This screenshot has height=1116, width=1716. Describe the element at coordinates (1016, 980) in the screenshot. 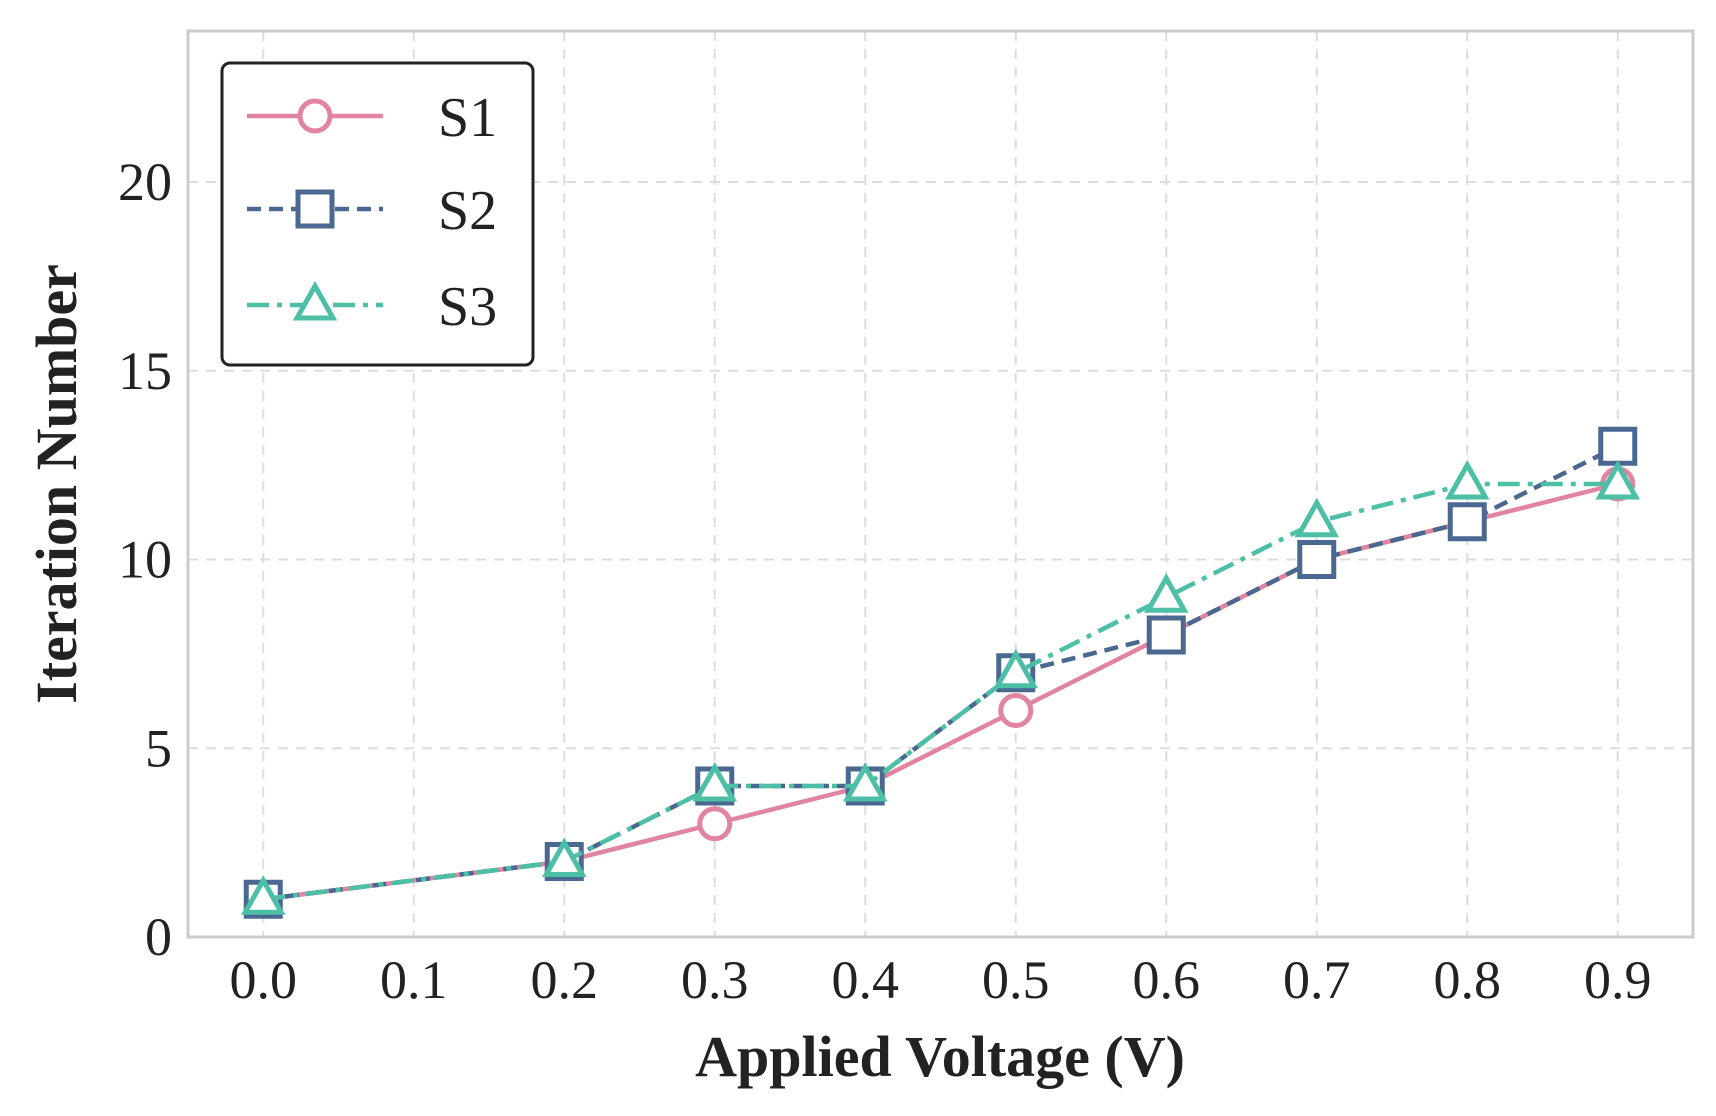

I see `x-tick-label: 0.5` at that location.